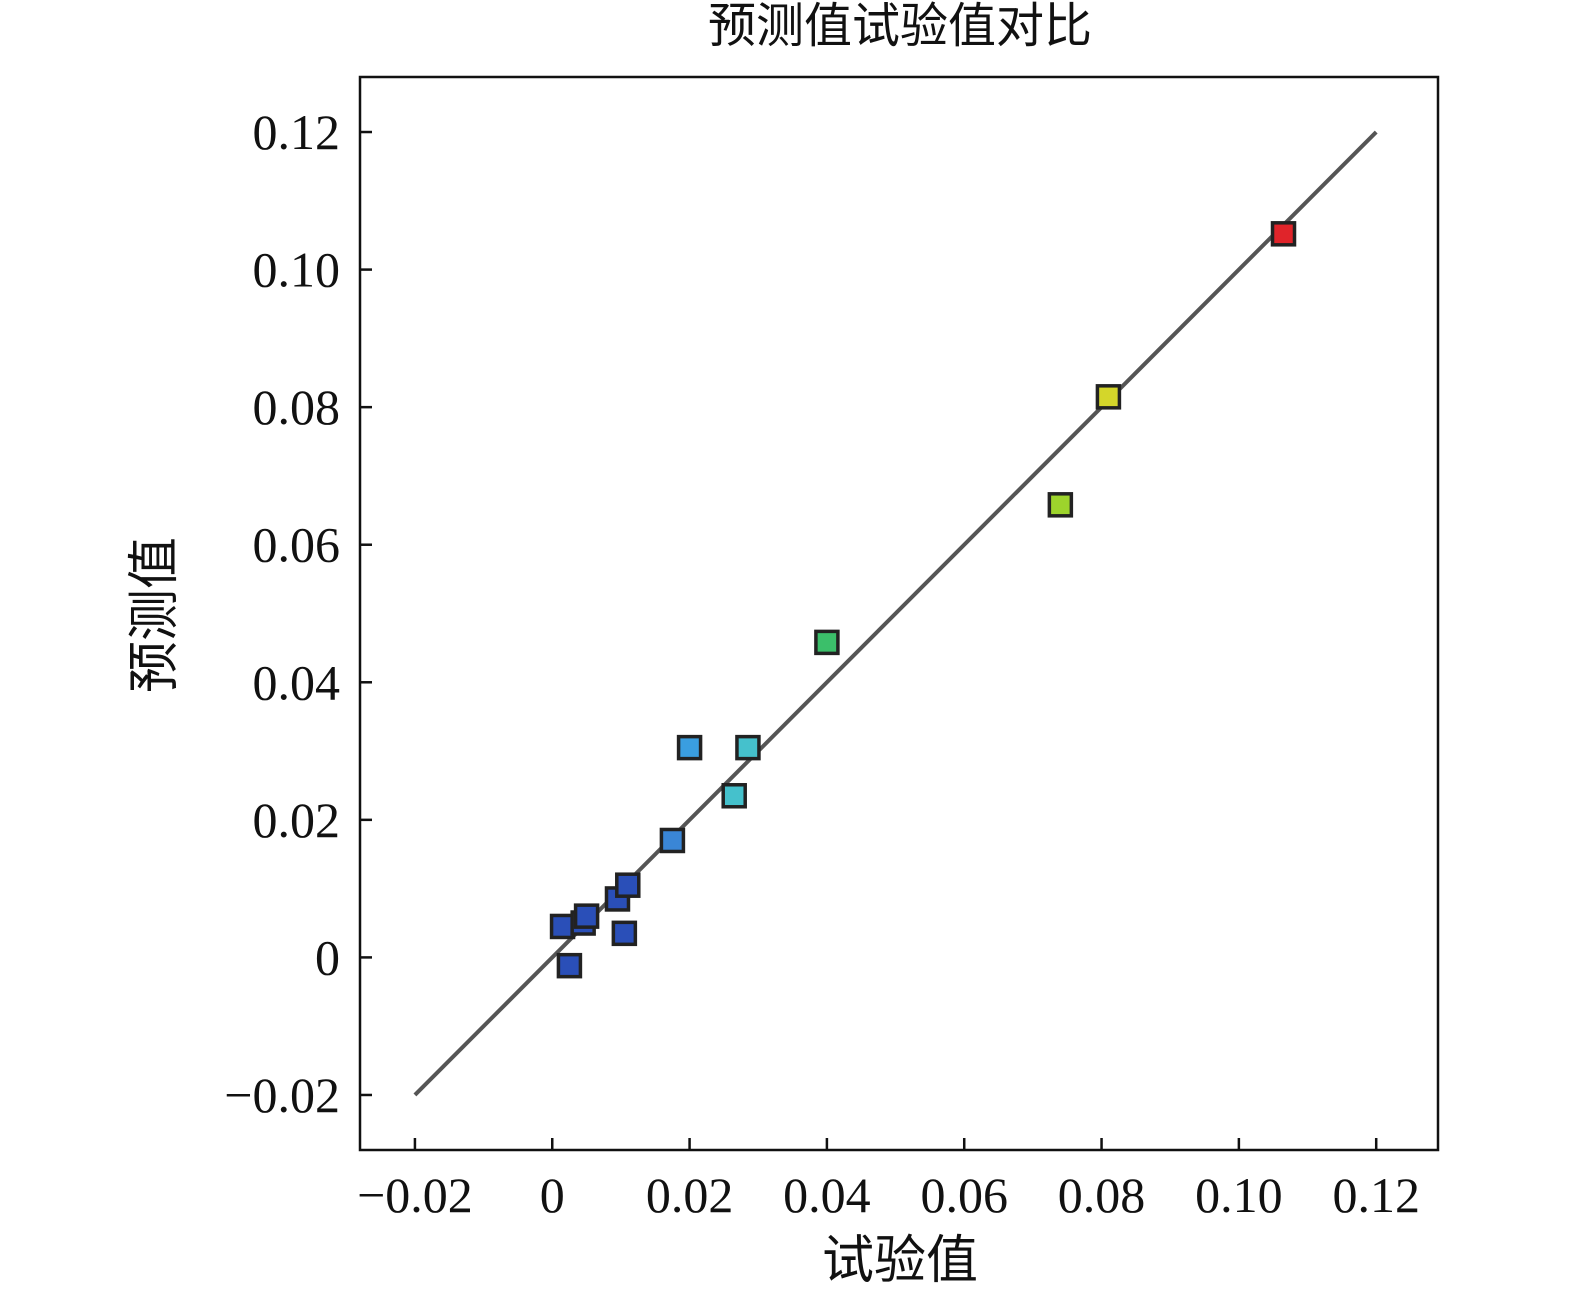  What do you see at coordinates (690, 1195) in the screenshot?
I see `x-tick-label: 0.02` at bounding box center [690, 1195].